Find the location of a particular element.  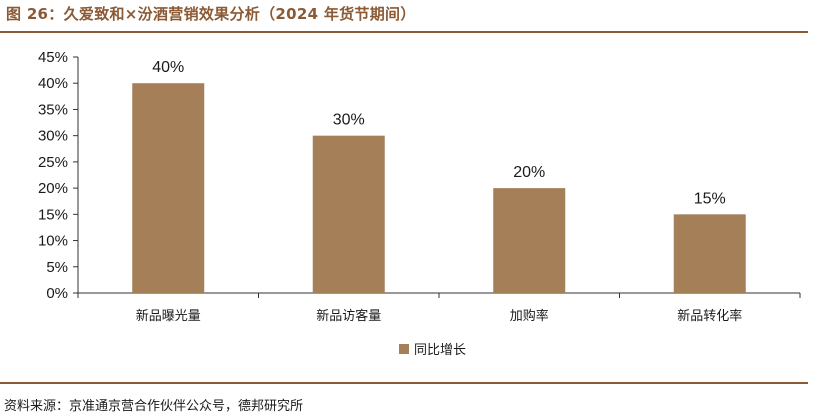

y-tick-label: 25% is located at coordinates (53, 162).